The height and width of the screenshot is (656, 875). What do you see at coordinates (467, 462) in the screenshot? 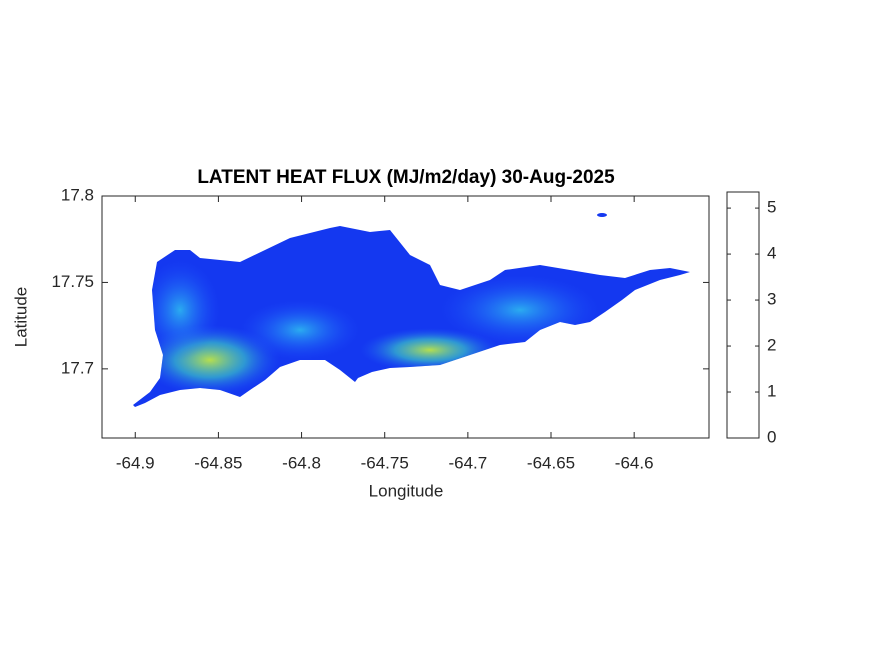
I see `x-tick-label: -64.7` at bounding box center [467, 462].